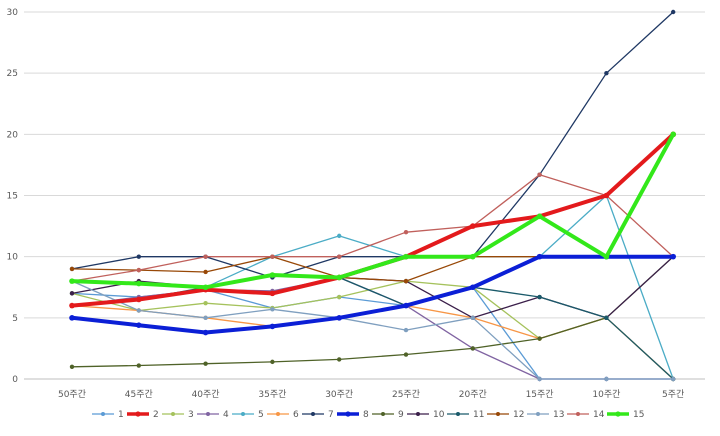 Image resolution: width=720 pixels, height=436 pixels. I want to click on x-tick-label: 30주간, so click(339, 394).